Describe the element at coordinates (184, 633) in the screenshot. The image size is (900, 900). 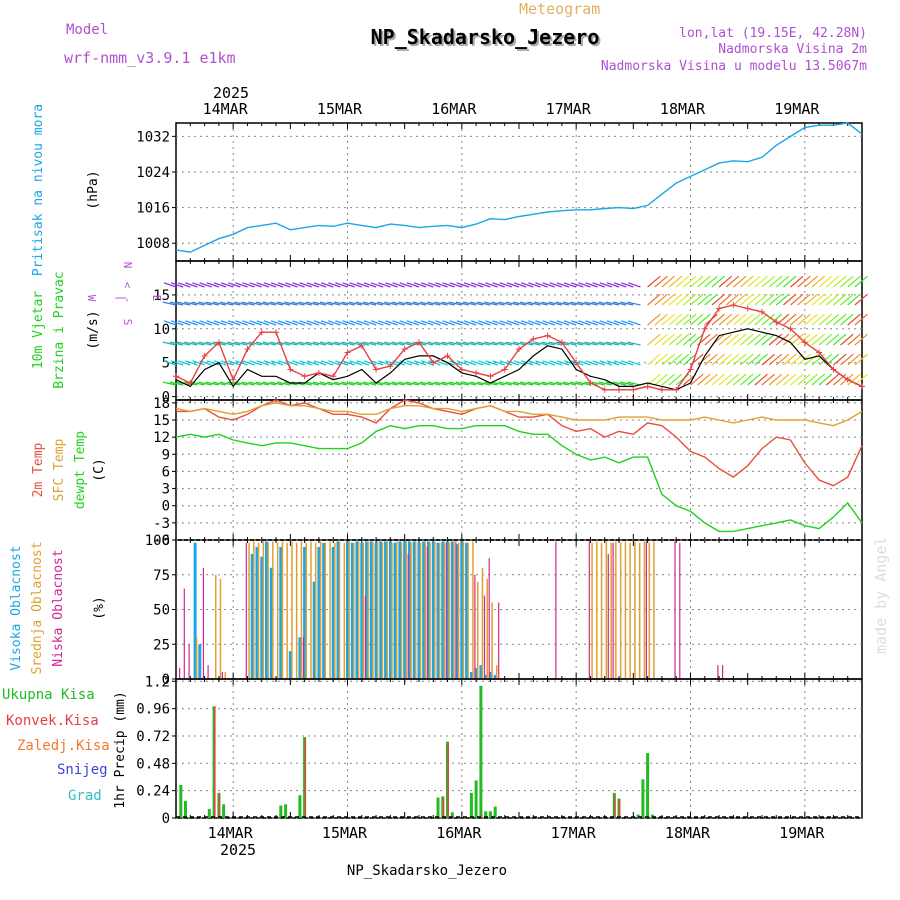
I see `low_cloud-bar` at that location.